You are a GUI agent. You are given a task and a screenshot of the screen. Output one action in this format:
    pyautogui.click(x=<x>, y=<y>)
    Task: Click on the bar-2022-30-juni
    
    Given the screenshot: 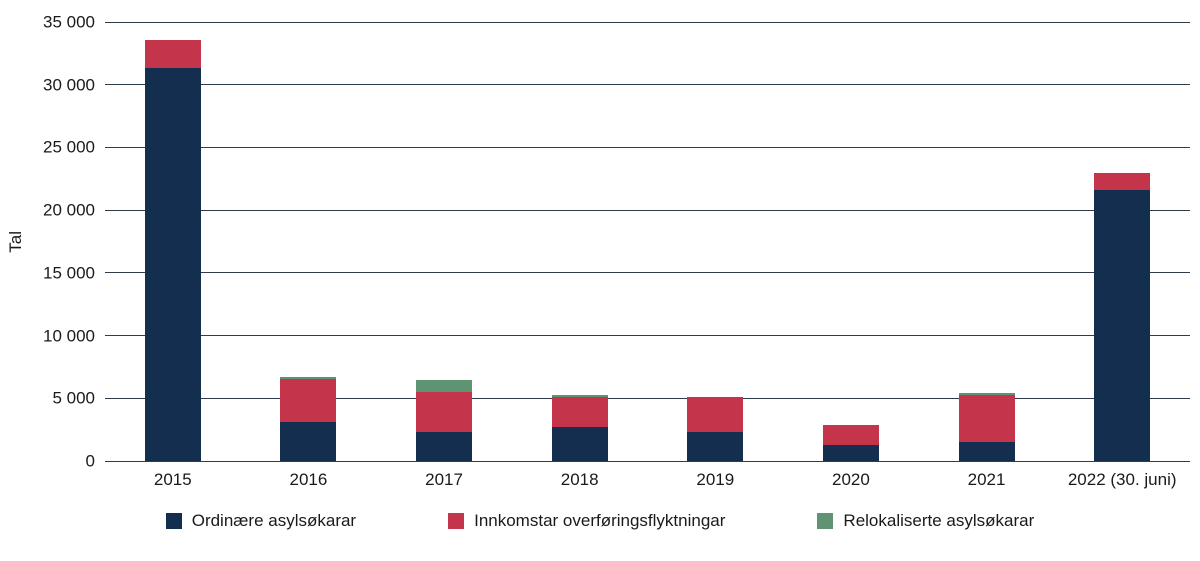 What is the action you would take?
    pyautogui.click(x=1122, y=241)
    